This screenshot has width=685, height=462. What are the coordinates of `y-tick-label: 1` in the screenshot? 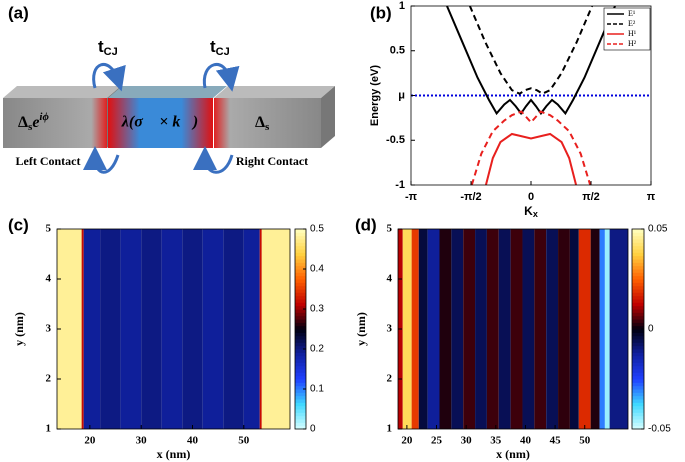 It's located at (390, 429).